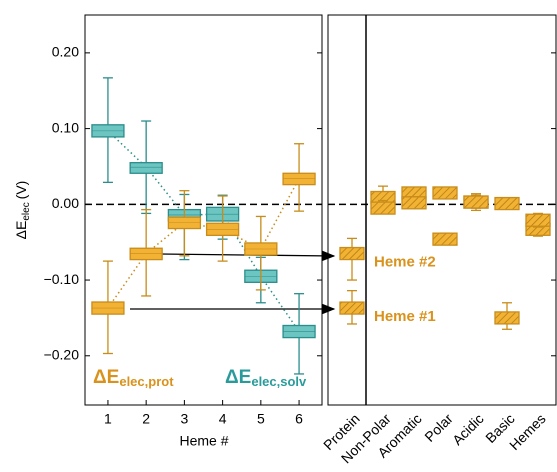 Image resolution: width=557 pixels, height=472 pixels. What do you see at coordinates (65, 203) in the screenshot?
I see `y-tick-label: 0.00` at bounding box center [65, 203].